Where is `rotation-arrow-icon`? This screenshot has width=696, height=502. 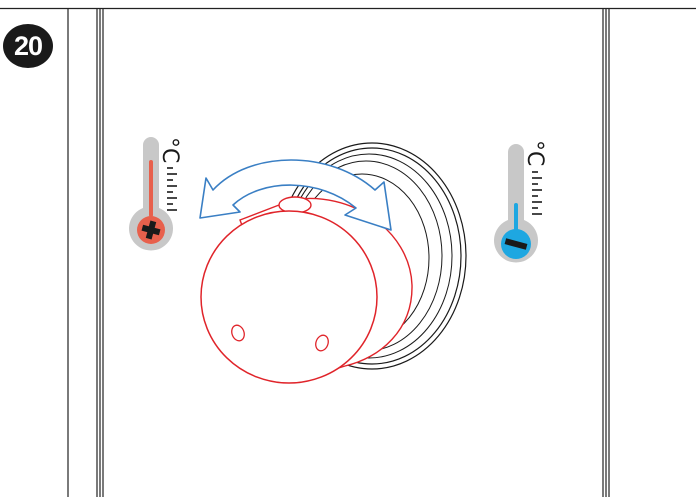
rotation-arrow-icon is located at coordinates (295, 195).